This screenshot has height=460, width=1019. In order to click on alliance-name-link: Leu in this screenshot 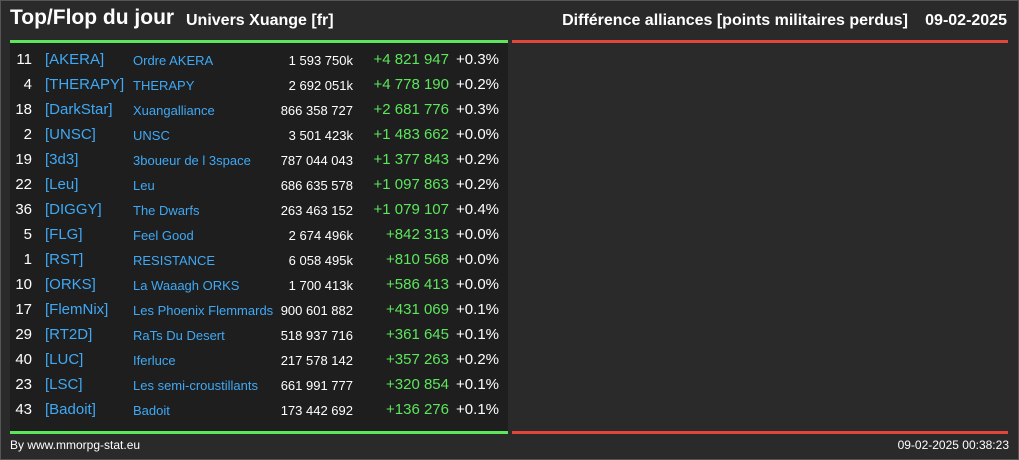, I will do `click(144, 185)`.